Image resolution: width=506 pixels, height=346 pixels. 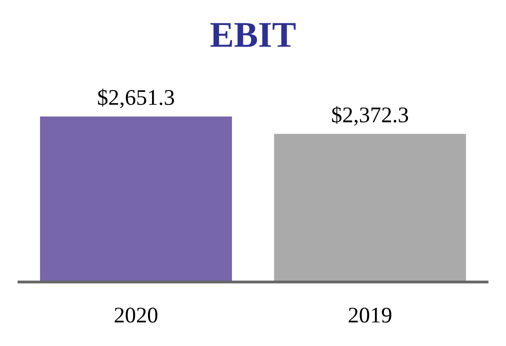 I want to click on x-tick-label: 2020, so click(x=136, y=315).